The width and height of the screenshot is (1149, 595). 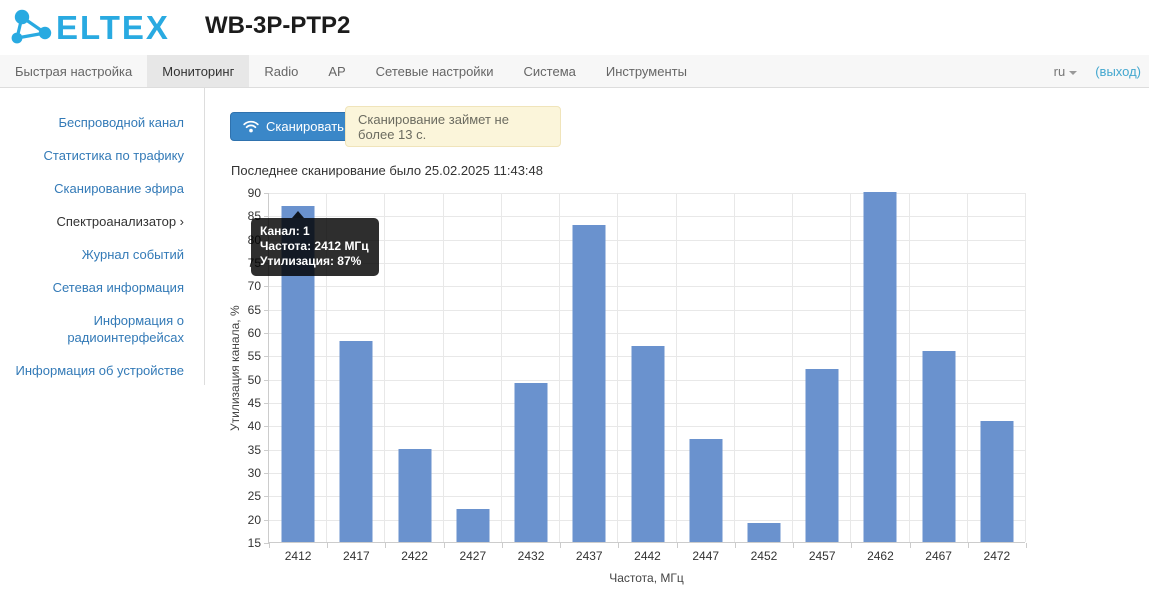 What do you see at coordinates (125, 329) in the screenshot?
I see `sidebar-item-6: Информация о радиоинтерфейсах` at bounding box center [125, 329].